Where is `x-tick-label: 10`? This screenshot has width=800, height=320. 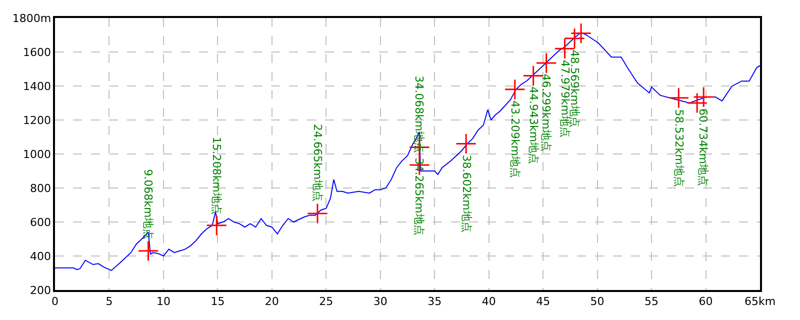
x-tick-label: 10 is located at coordinates (163, 301).